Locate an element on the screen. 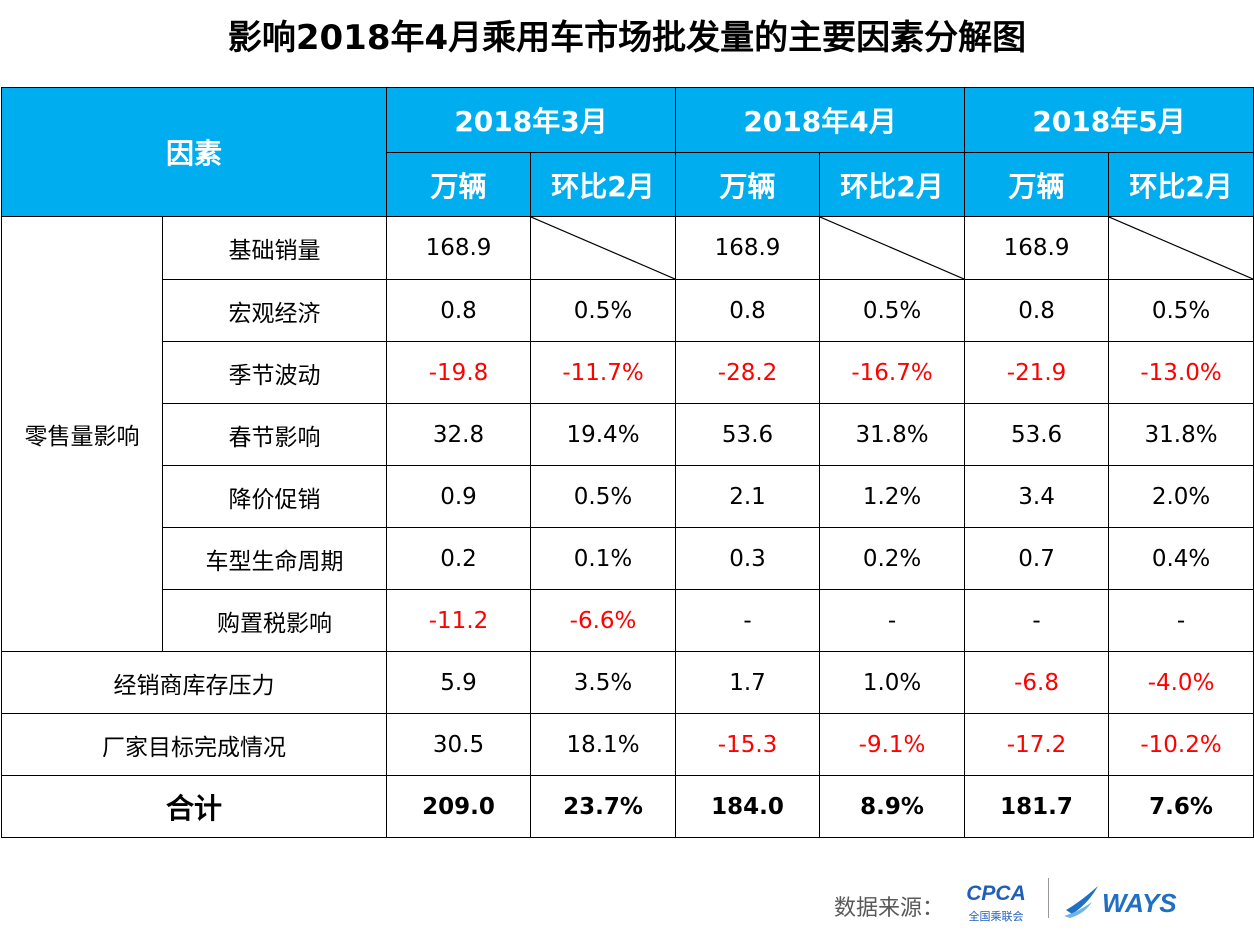 The image size is (1254, 932). value-cell: 0.9 is located at coordinates (459, 496).